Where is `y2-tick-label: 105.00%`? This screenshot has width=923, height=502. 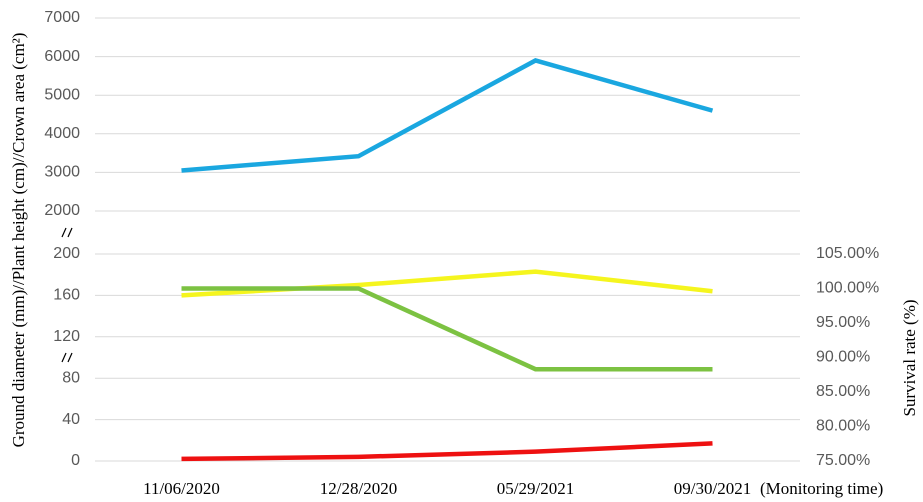
y2-tick-label: 105.00% is located at coordinates (847, 253).